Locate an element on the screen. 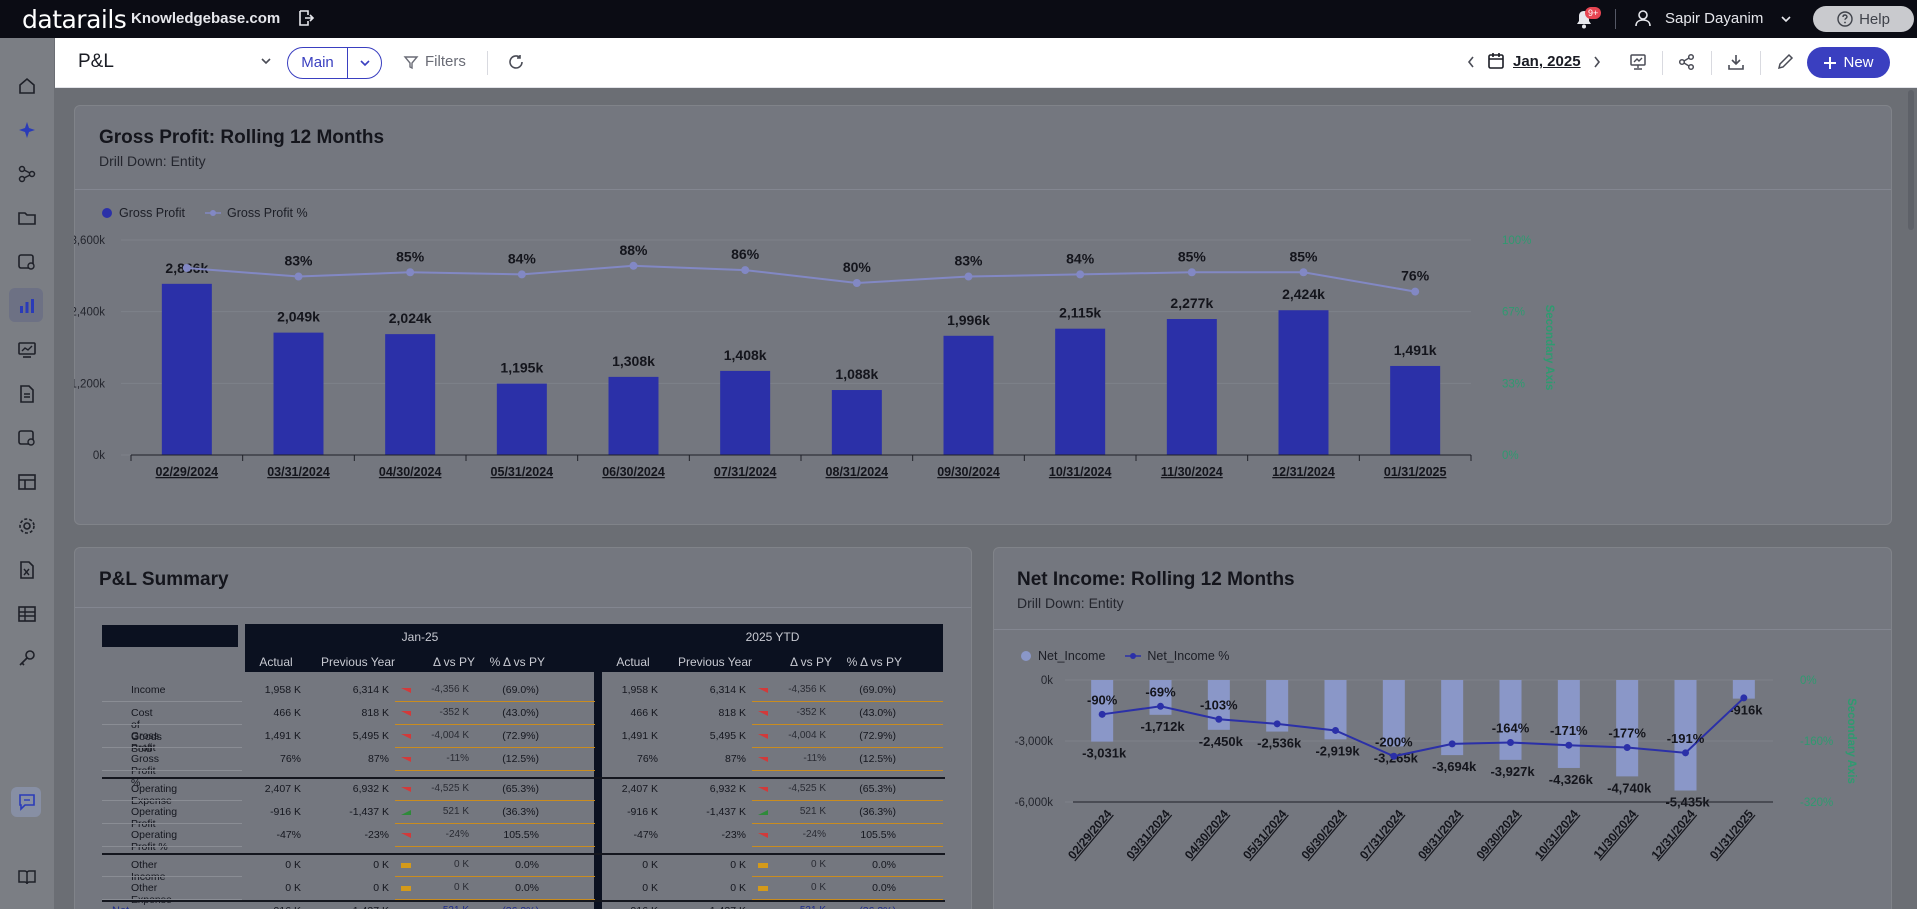 This screenshot has height=909, width=1917. new-button: New is located at coordinates (1848, 62).